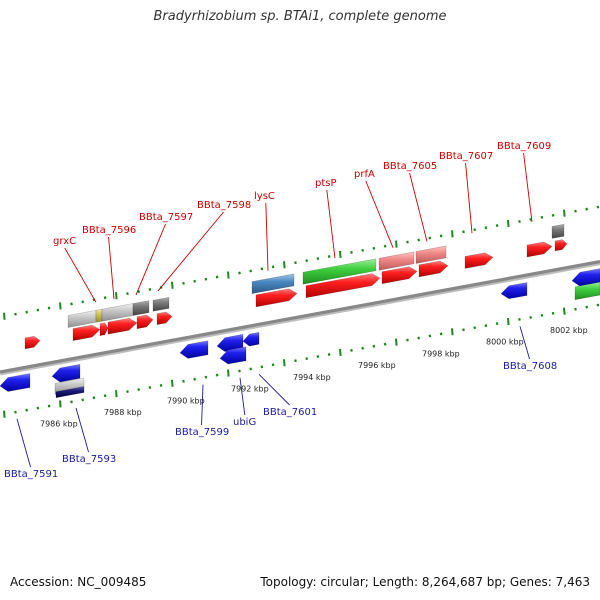 Image resolution: width=600 pixels, height=600 pixels. Describe the element at coordinates (59, 424) in the screenshot. I see `scale-label: 7986 kbp` at that location.